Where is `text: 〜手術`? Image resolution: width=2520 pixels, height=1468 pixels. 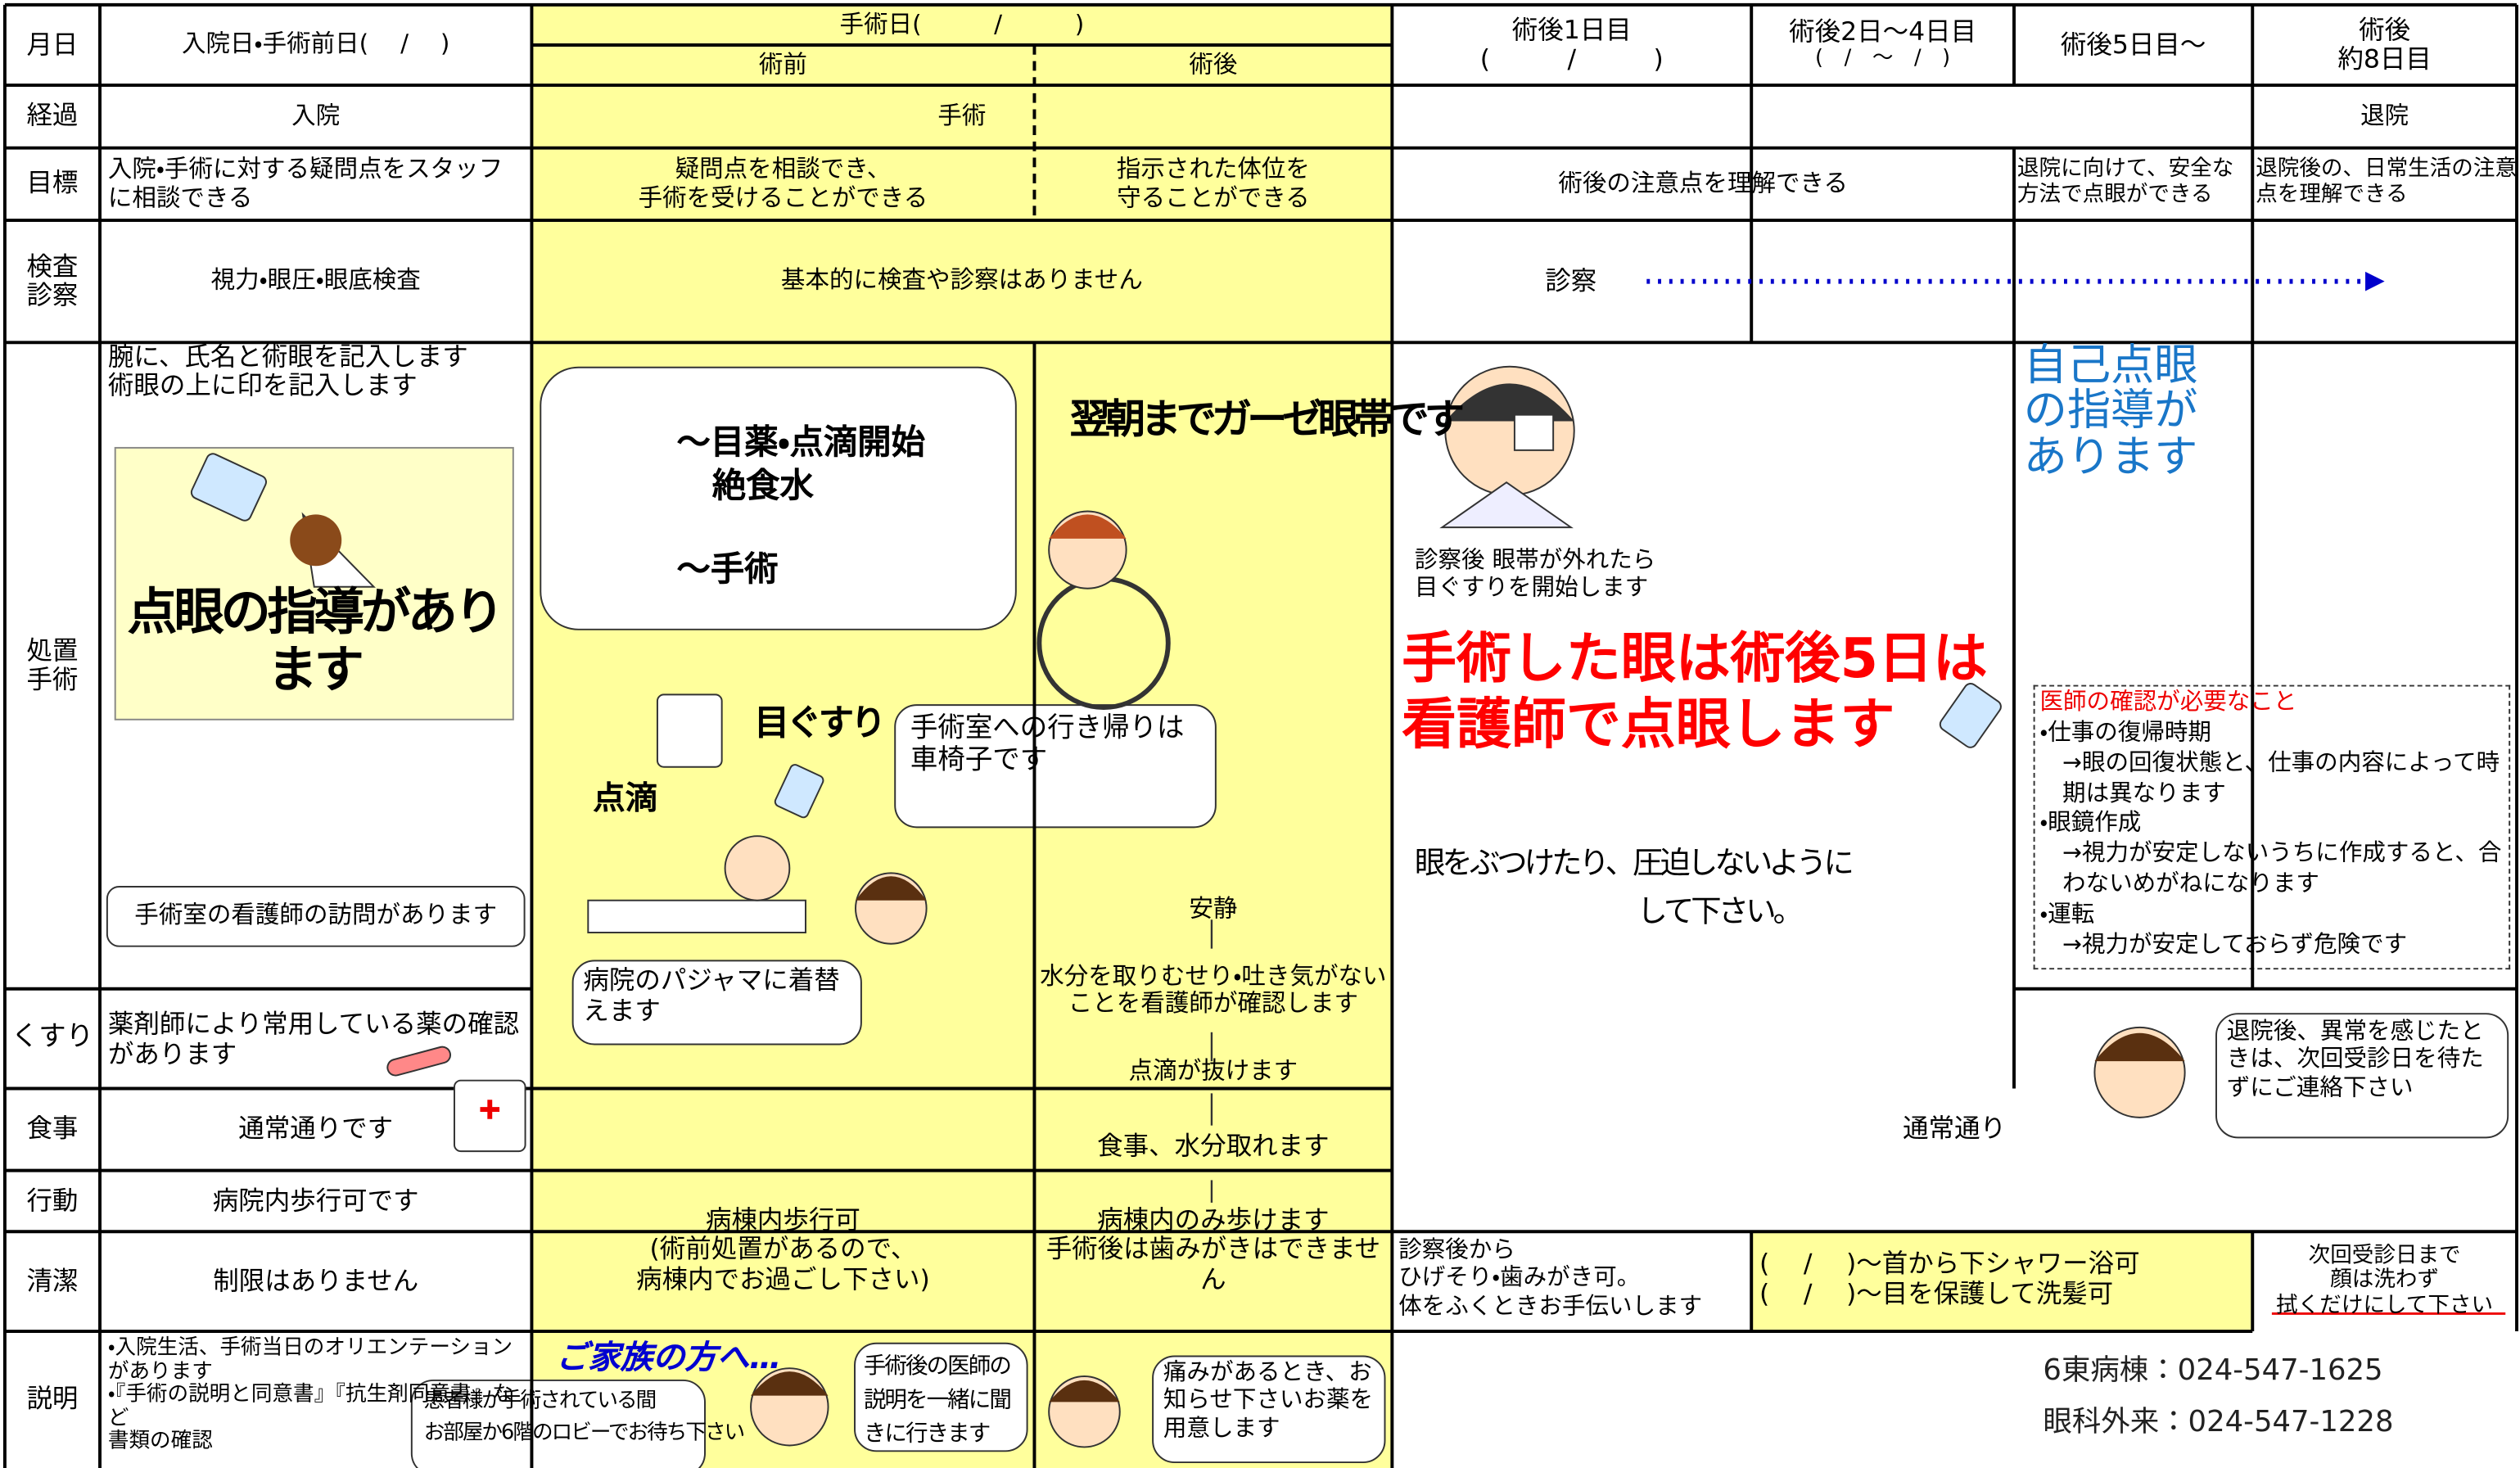
text: 〜手術 is located at coordinates (727, 568).